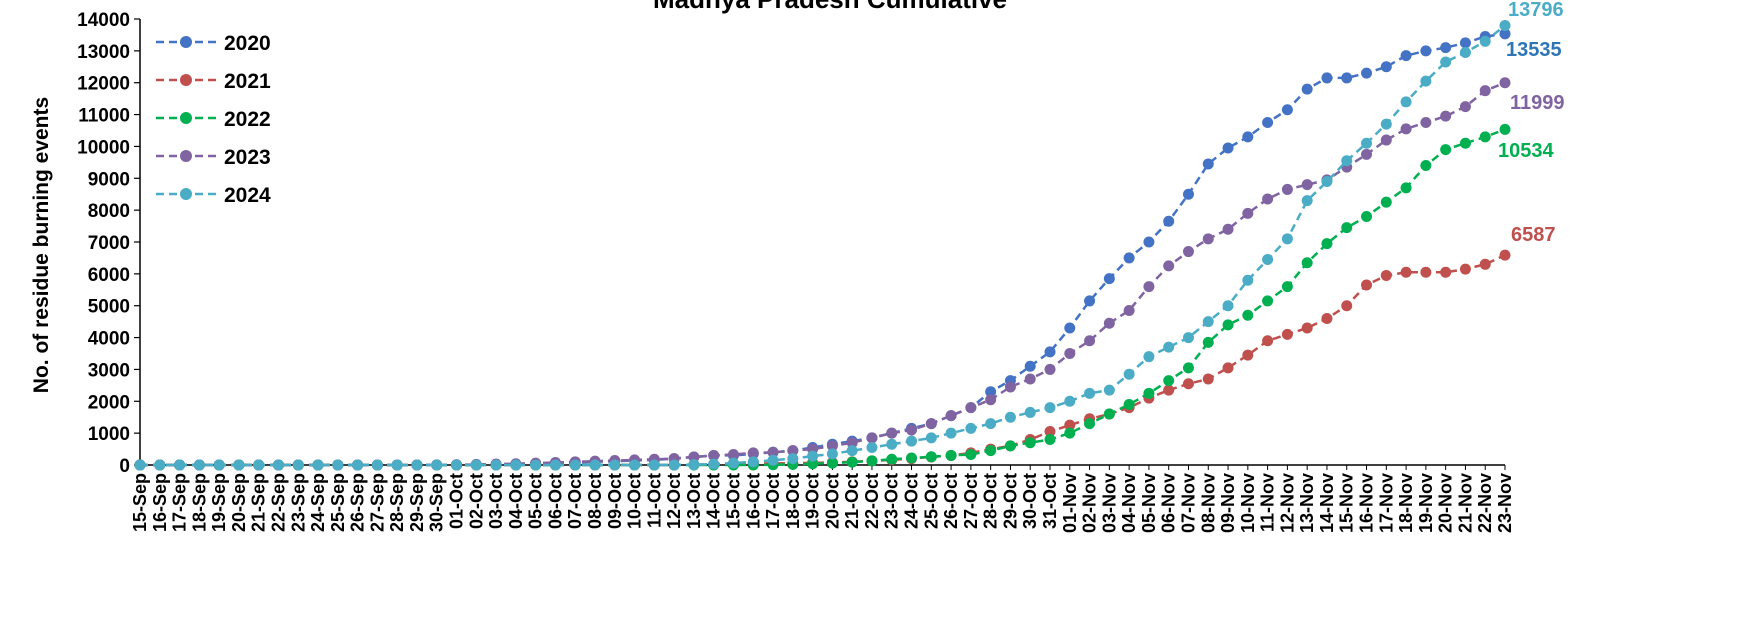  What do you see at coordinates (377, 502) in the screenshot?
I see `x-tick-label: 27-Sep` at bounding box center [377, 502].